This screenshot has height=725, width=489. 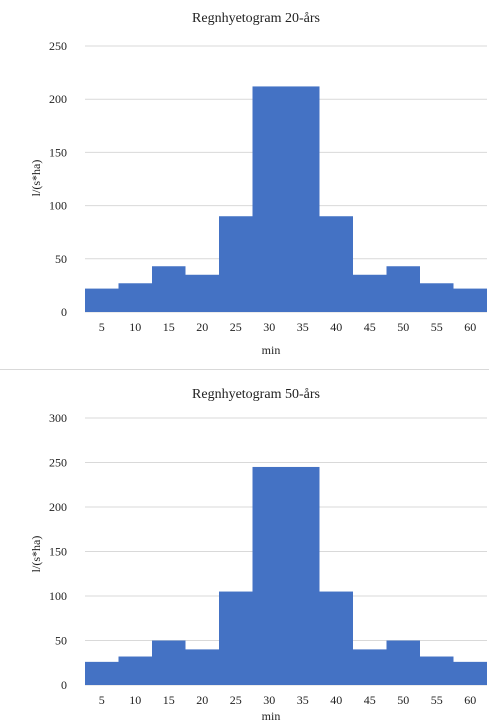 I want to click on chart-divider, so click(x=244, y=369).